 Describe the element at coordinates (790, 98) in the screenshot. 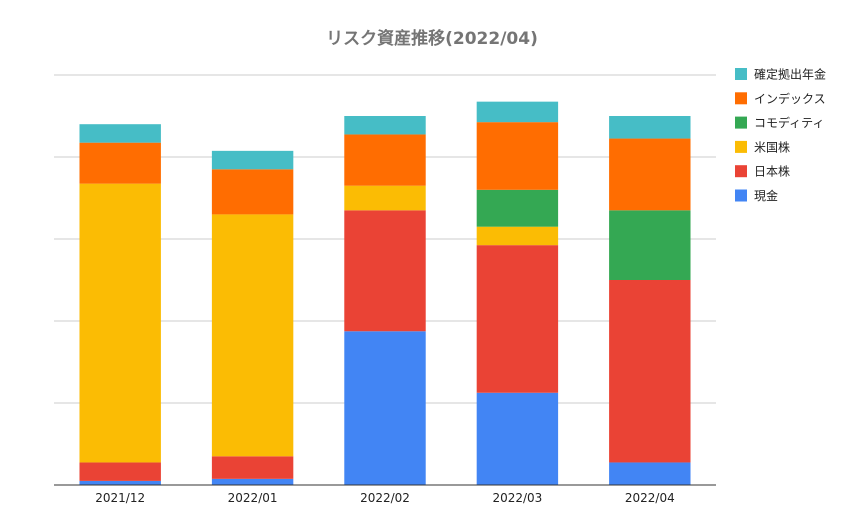

I see `legend-label: インデックス` at that location.